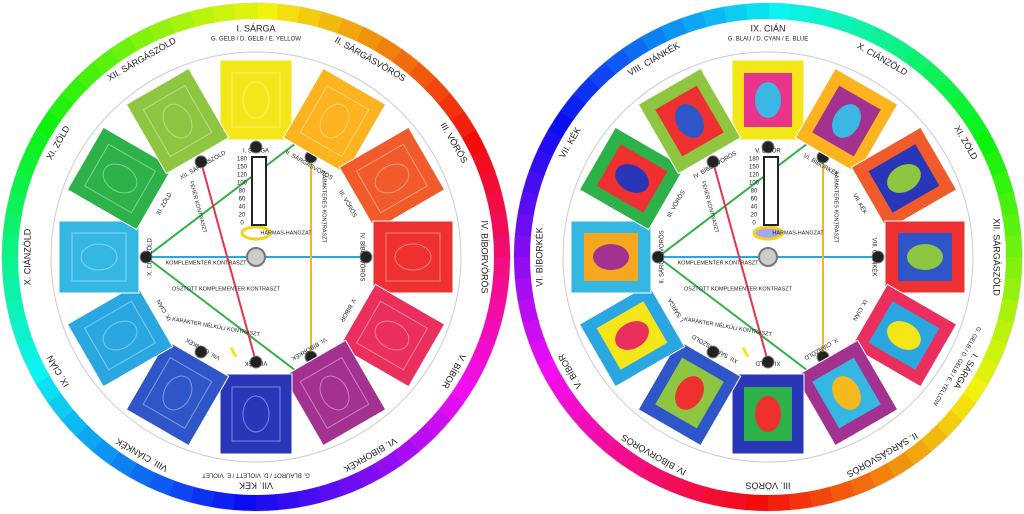 This screenshot has height=514, width=1024. What do you see at coordinates (768, 425) in the screenshot?
I see `segment: III. VÖRÖS XI. ZÖLD` at bounding box center [768, 425].